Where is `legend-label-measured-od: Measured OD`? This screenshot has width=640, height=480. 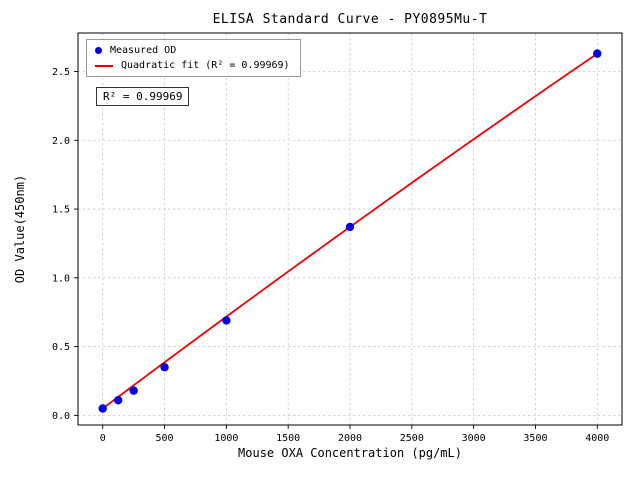
legend-label-measured-od: Measured OD is located at coordinates (143, 50).